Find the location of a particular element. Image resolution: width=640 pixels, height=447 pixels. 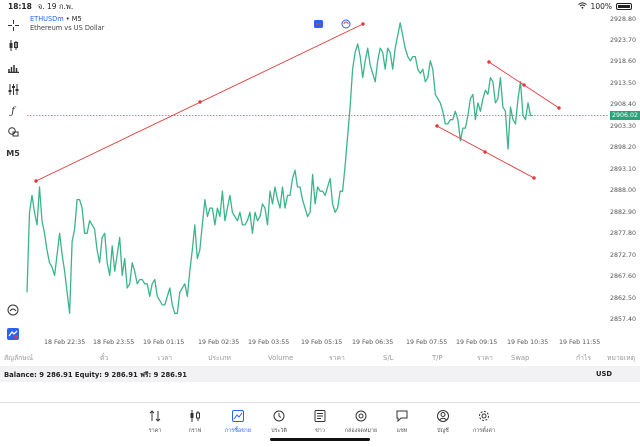

tab-mailbox: กล่องจดหมาย is located at coordinates (361, 422).